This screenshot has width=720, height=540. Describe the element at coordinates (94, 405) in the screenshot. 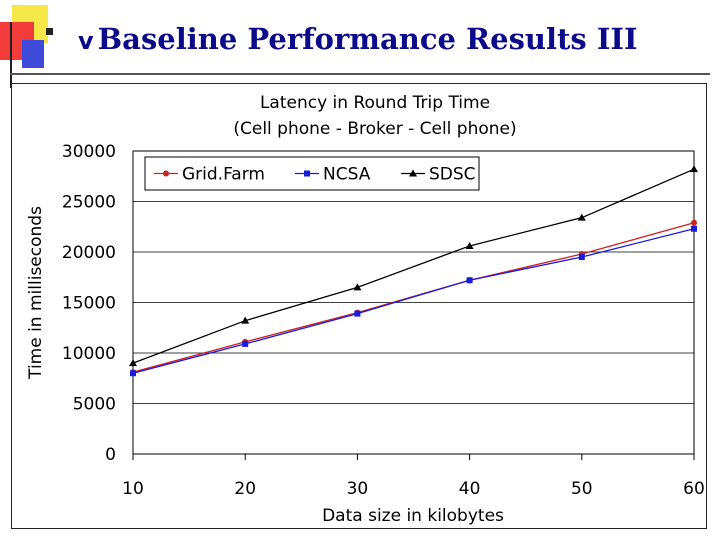

I see `y-tick-label: 5000` at that location.